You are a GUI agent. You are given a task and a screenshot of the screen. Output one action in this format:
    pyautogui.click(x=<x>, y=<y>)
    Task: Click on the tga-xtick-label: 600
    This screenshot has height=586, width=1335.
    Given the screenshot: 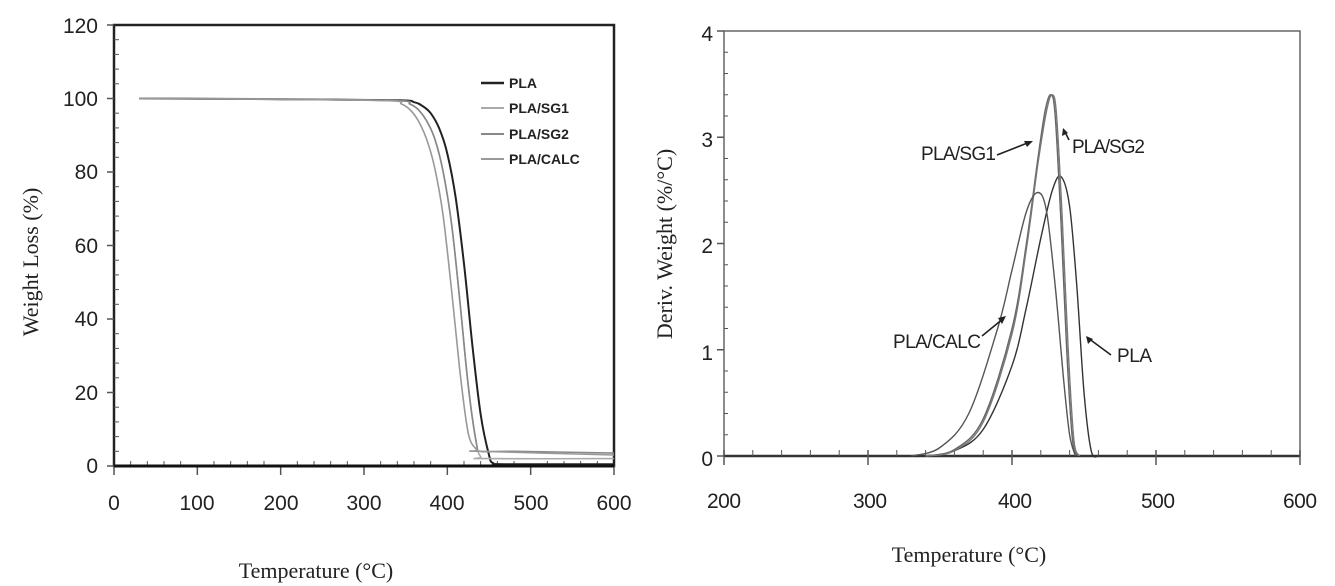 What is the action you would take?
    pyautogui.click(x=613, y=503)
    